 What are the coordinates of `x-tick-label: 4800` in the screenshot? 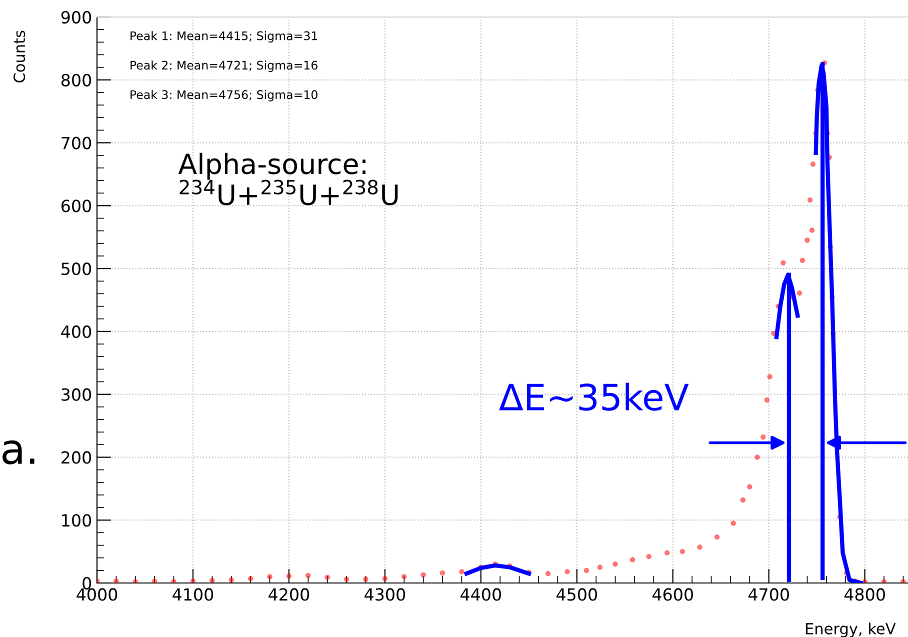 It's located at (864, 594).